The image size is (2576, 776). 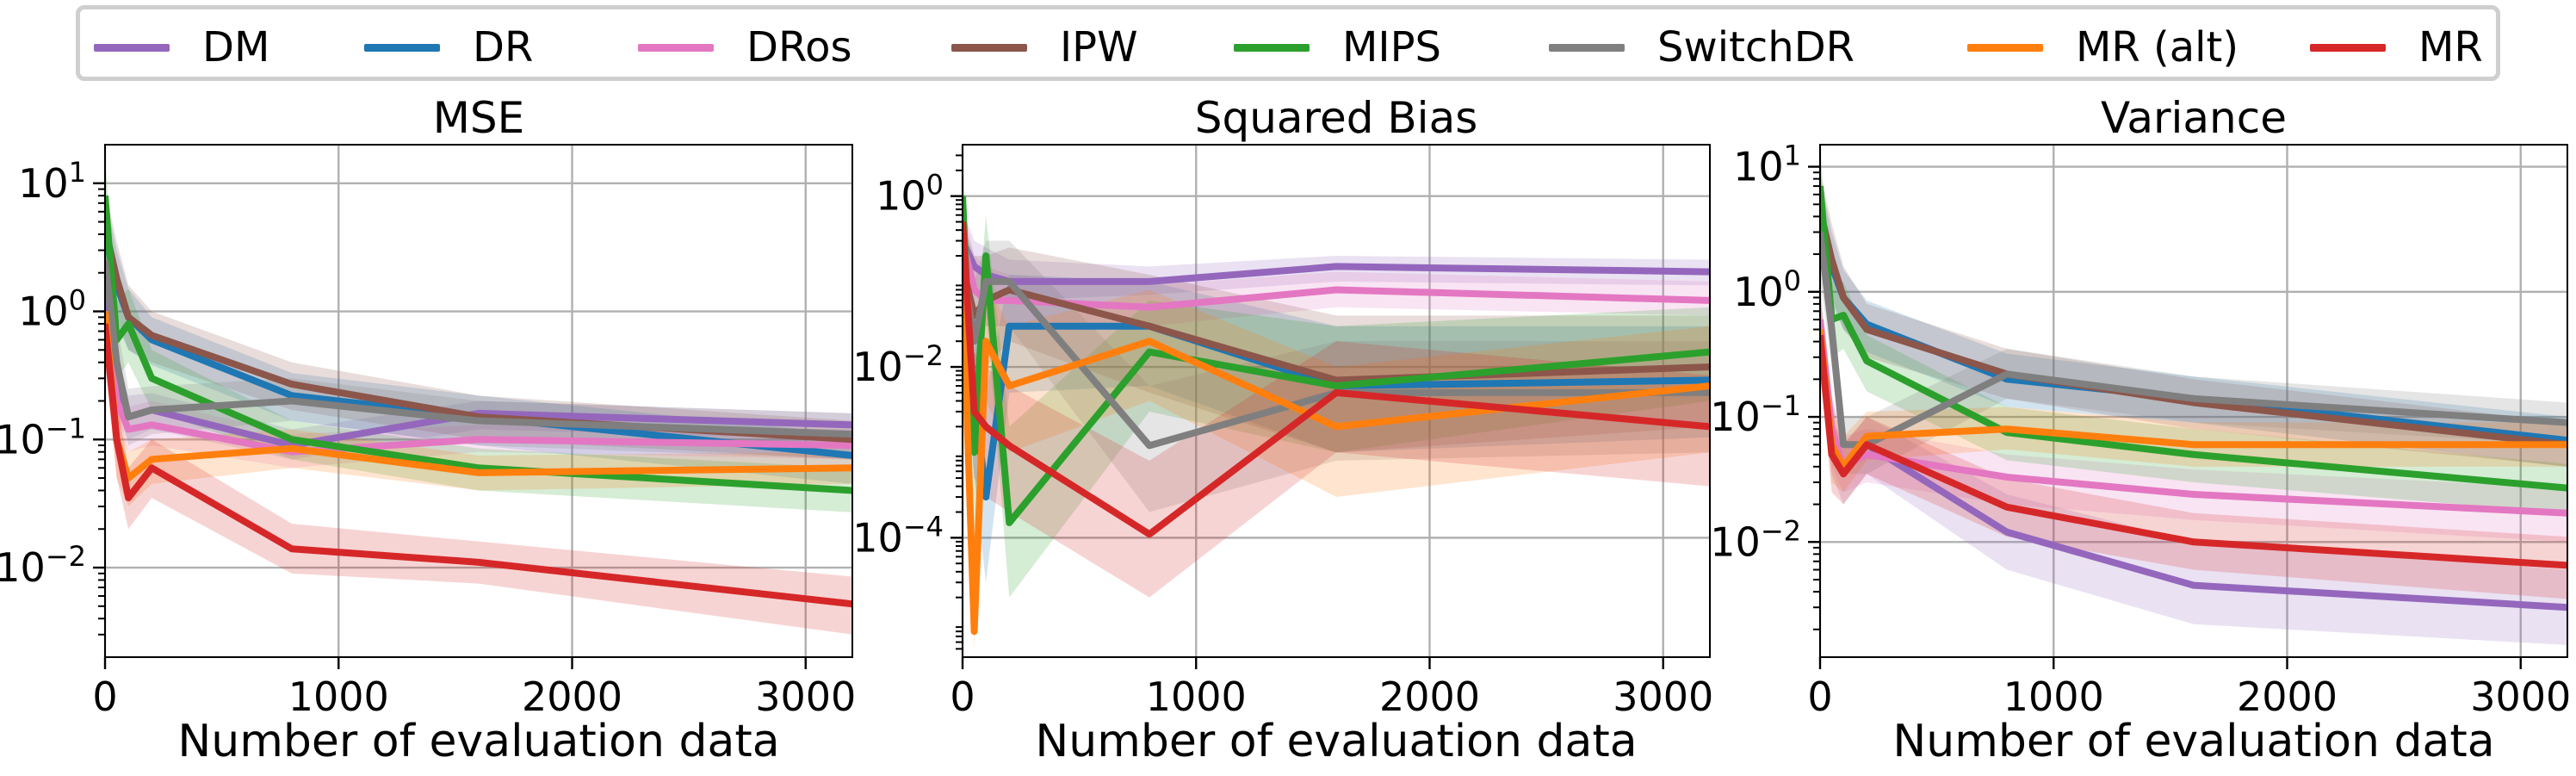 I want to click on panel-title: Squared Bias, so click(x=1337, y=118).